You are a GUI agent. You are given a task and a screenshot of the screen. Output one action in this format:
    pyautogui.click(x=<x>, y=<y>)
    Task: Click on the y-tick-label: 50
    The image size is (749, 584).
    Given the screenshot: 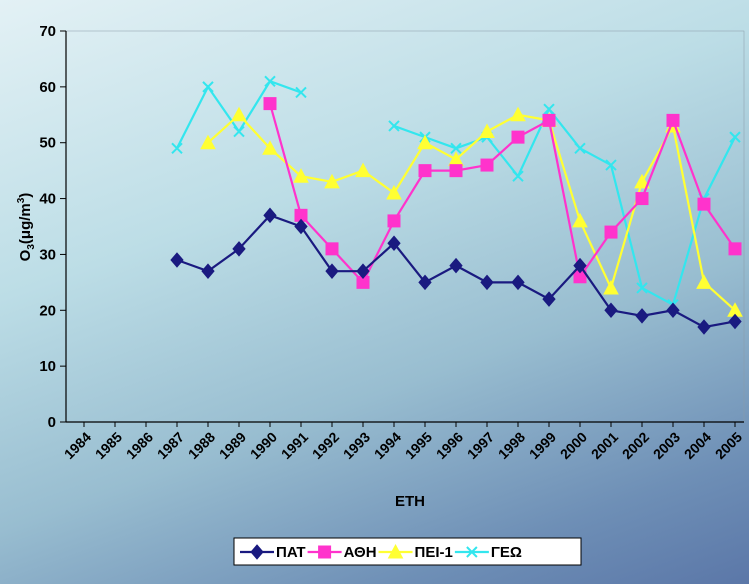 What is the action you would take?
    pyautogui.click(x=47, y=143)
    